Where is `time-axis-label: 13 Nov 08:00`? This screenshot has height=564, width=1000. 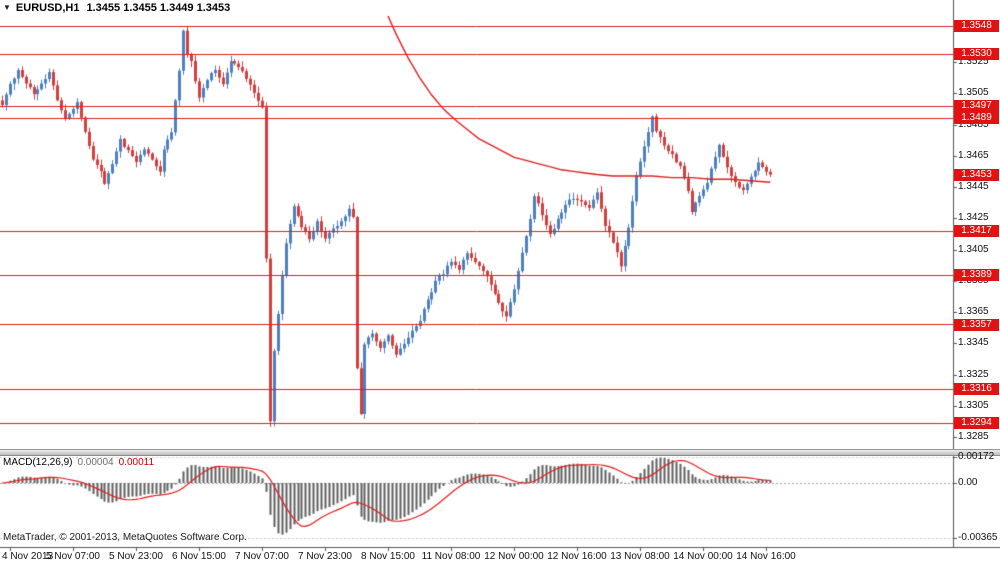 time-axis-label: 13 Nov 08:00 is located at coordinates (640, 556).